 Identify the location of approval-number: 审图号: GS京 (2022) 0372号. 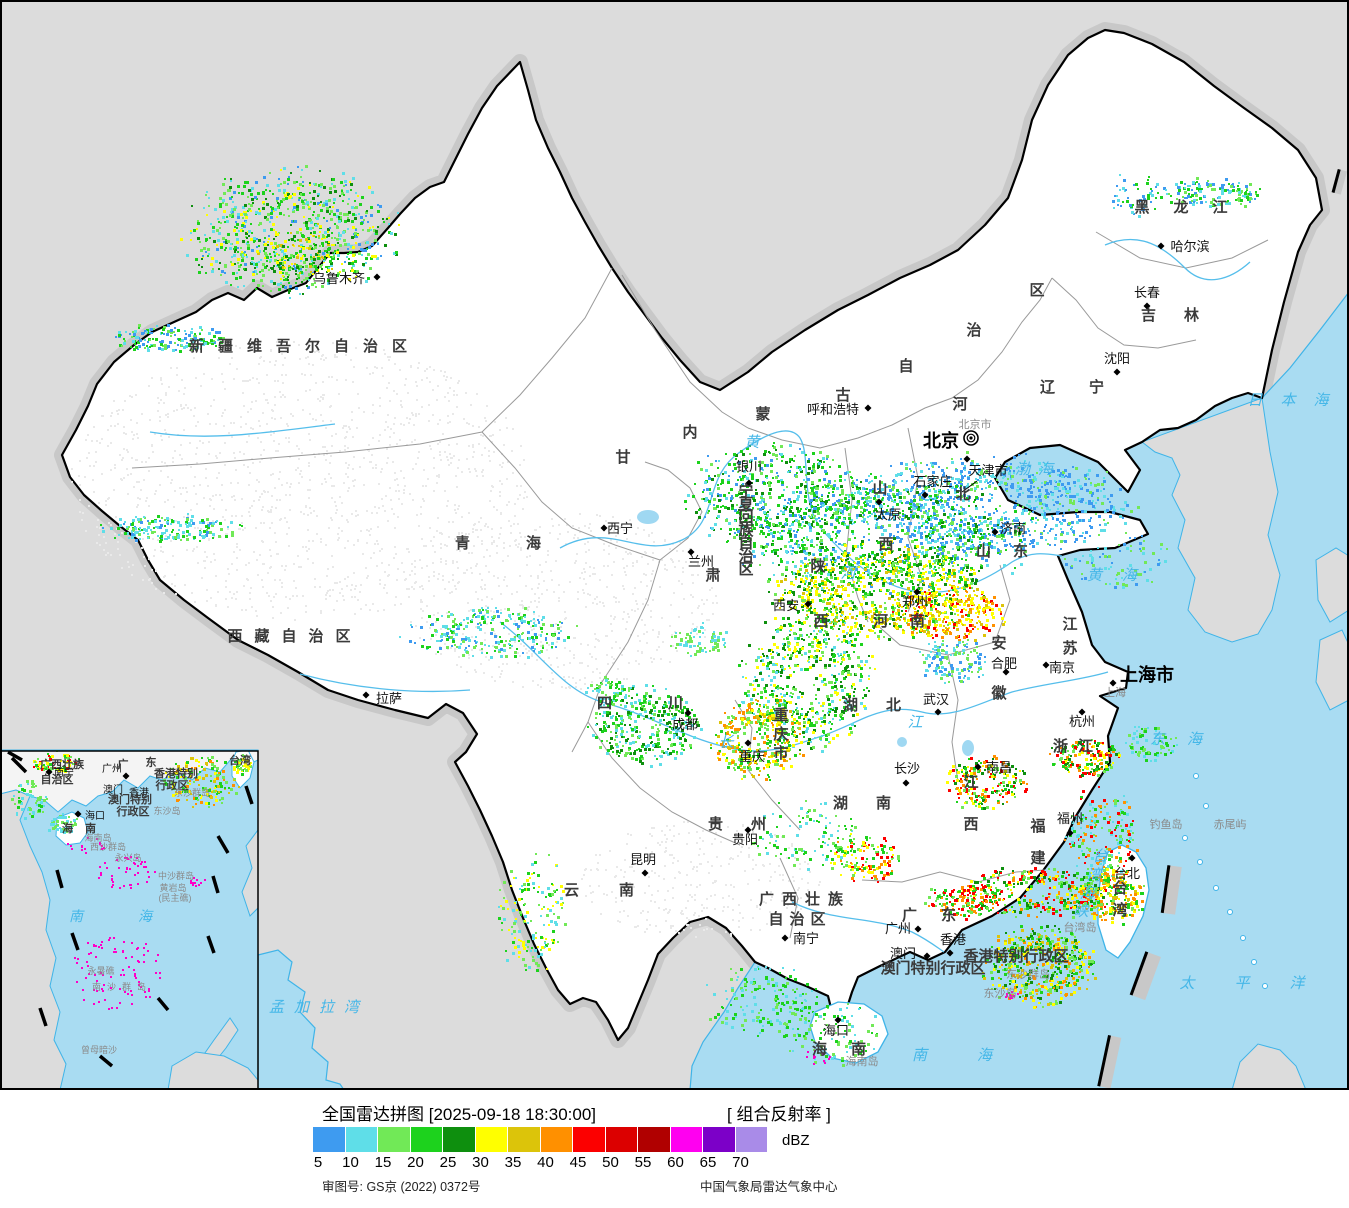
(401, 1187).